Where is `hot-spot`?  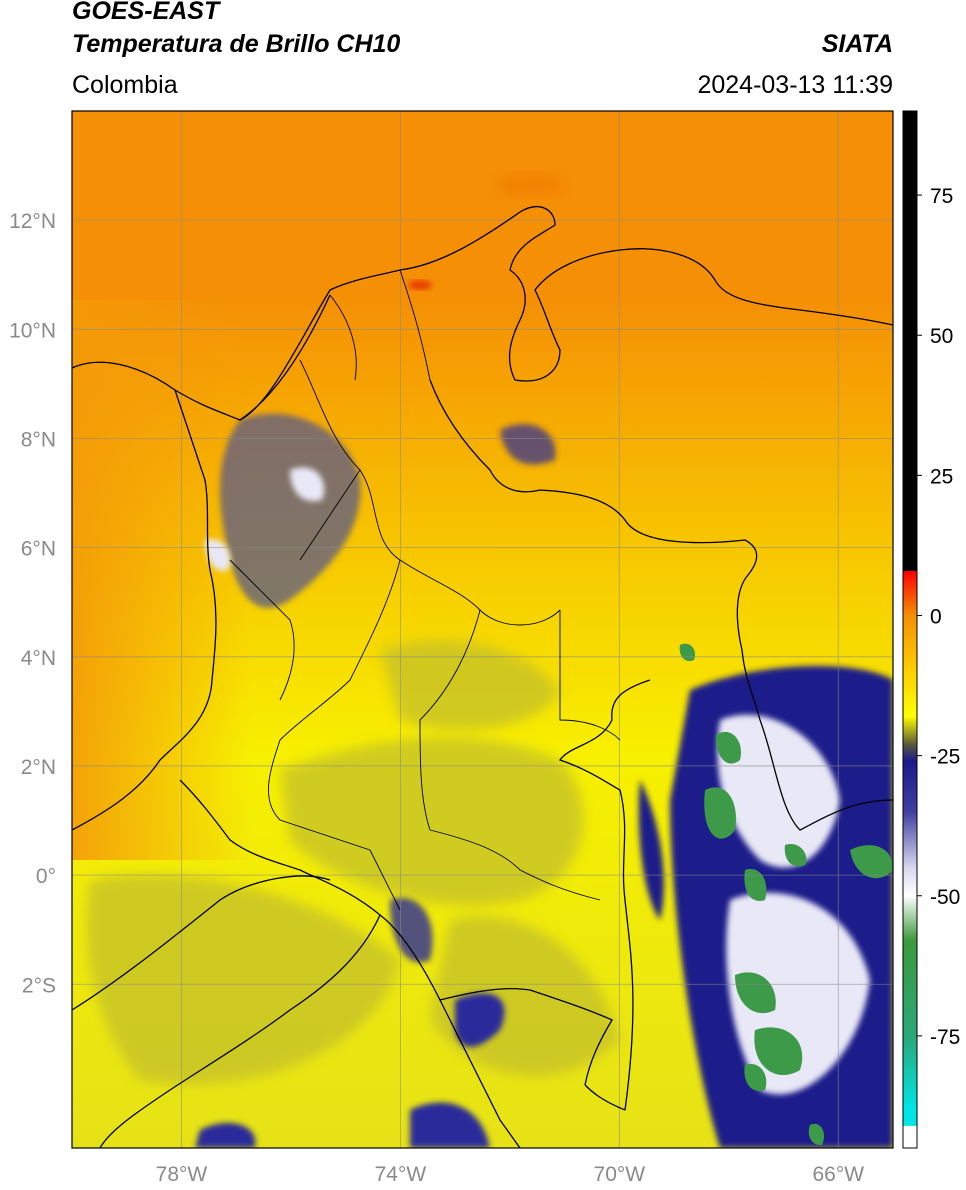
hot-spot is located at coordinates (420, 285).